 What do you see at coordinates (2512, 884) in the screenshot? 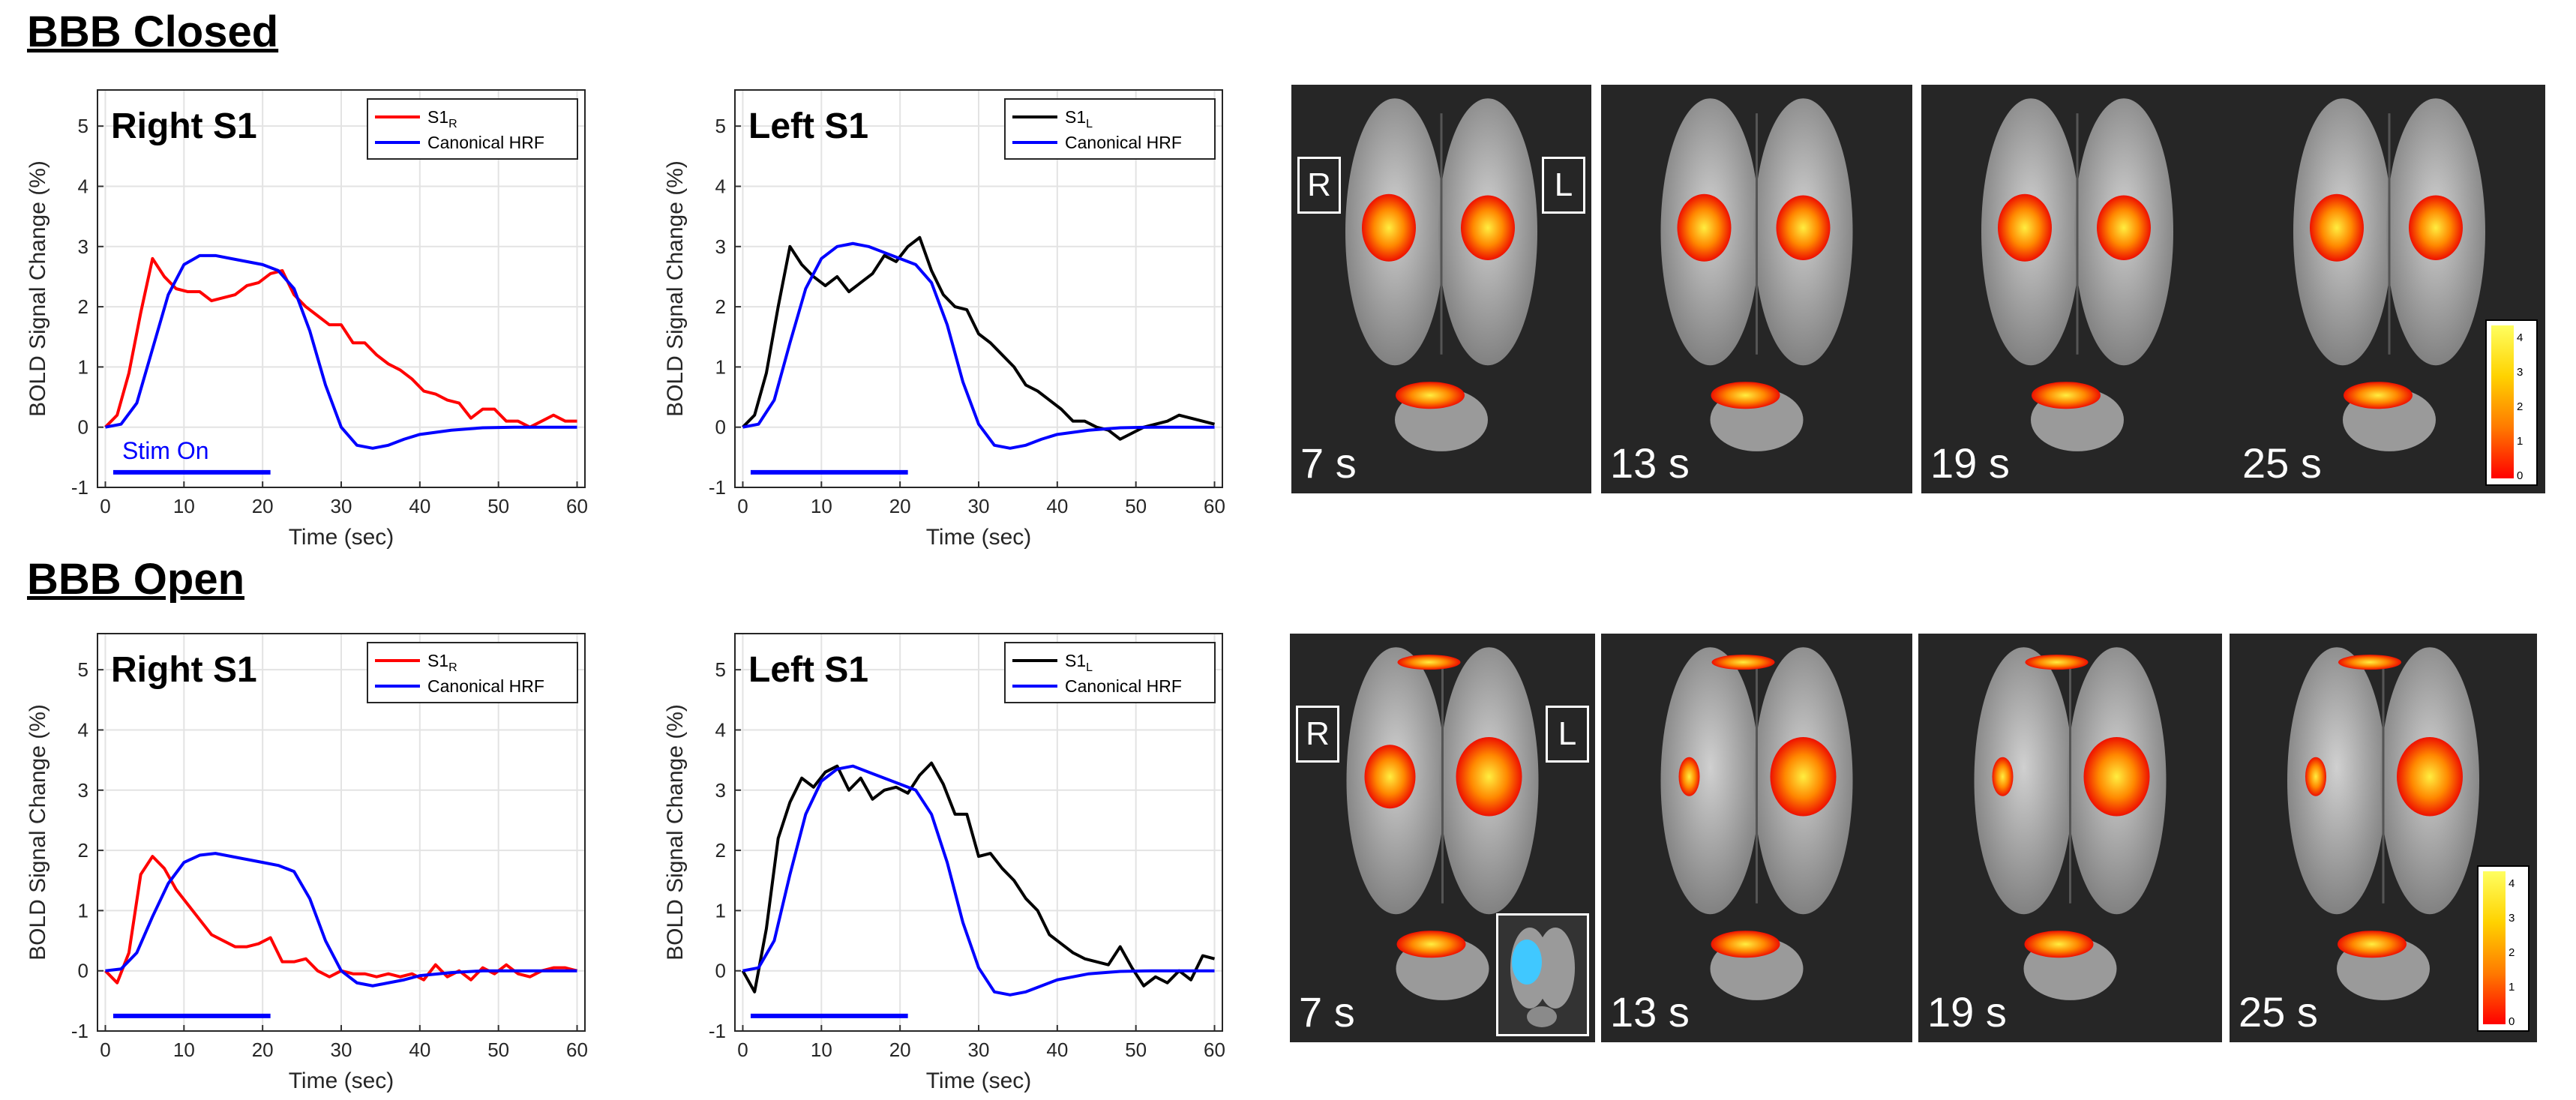
I see `colorbar-tick: 4` at bounding box center [2512, 884].